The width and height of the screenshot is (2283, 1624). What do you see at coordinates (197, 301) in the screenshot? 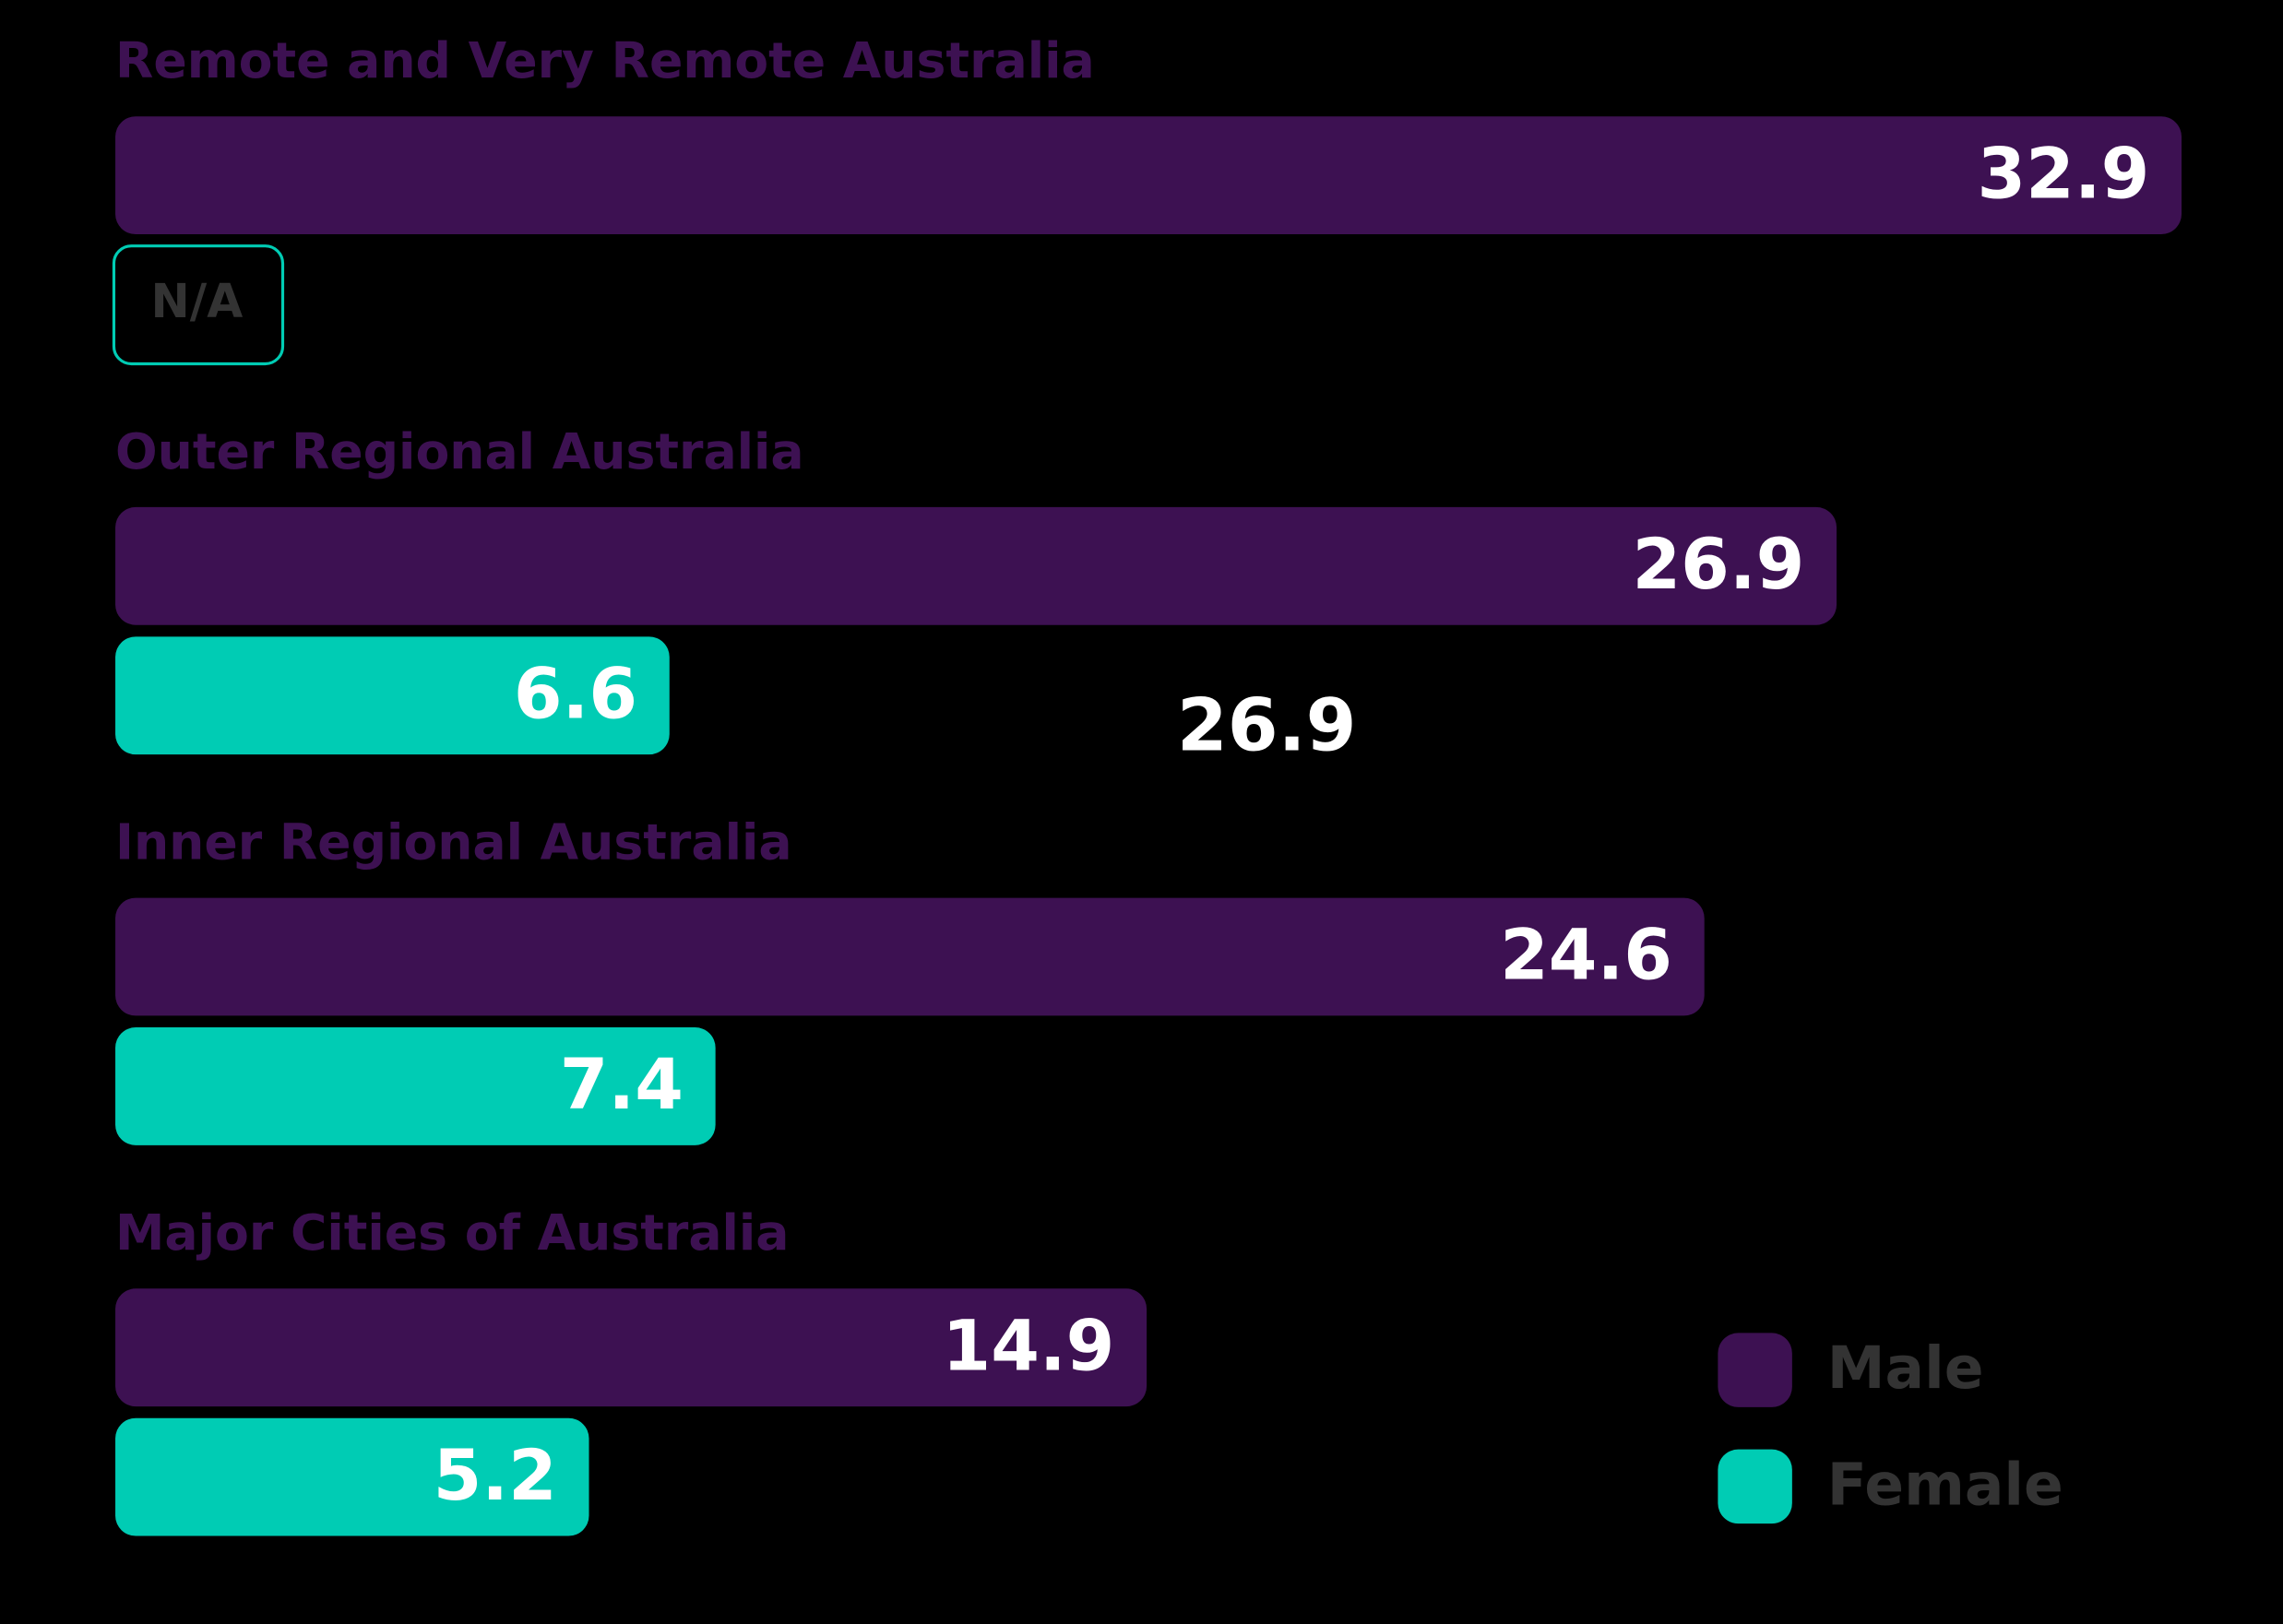
I see `missing-label: N/A` at bounding box center [197, 301].